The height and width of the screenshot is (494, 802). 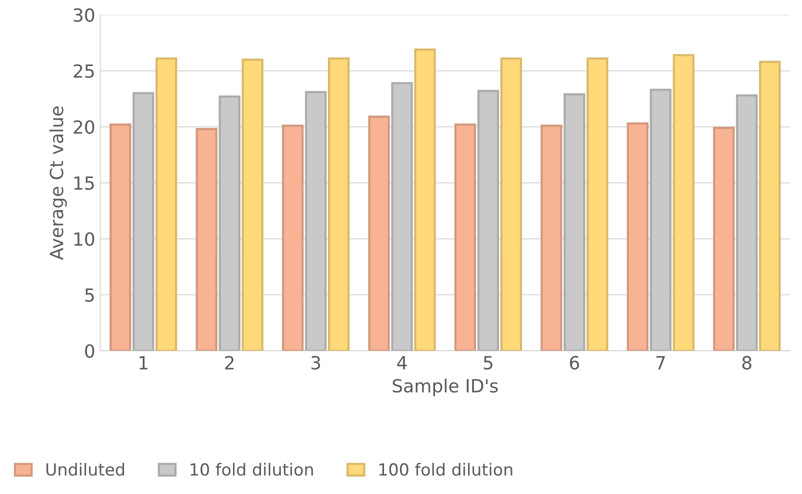 I want to click on legend-label: Undiluted, so click(x=85, y=469).